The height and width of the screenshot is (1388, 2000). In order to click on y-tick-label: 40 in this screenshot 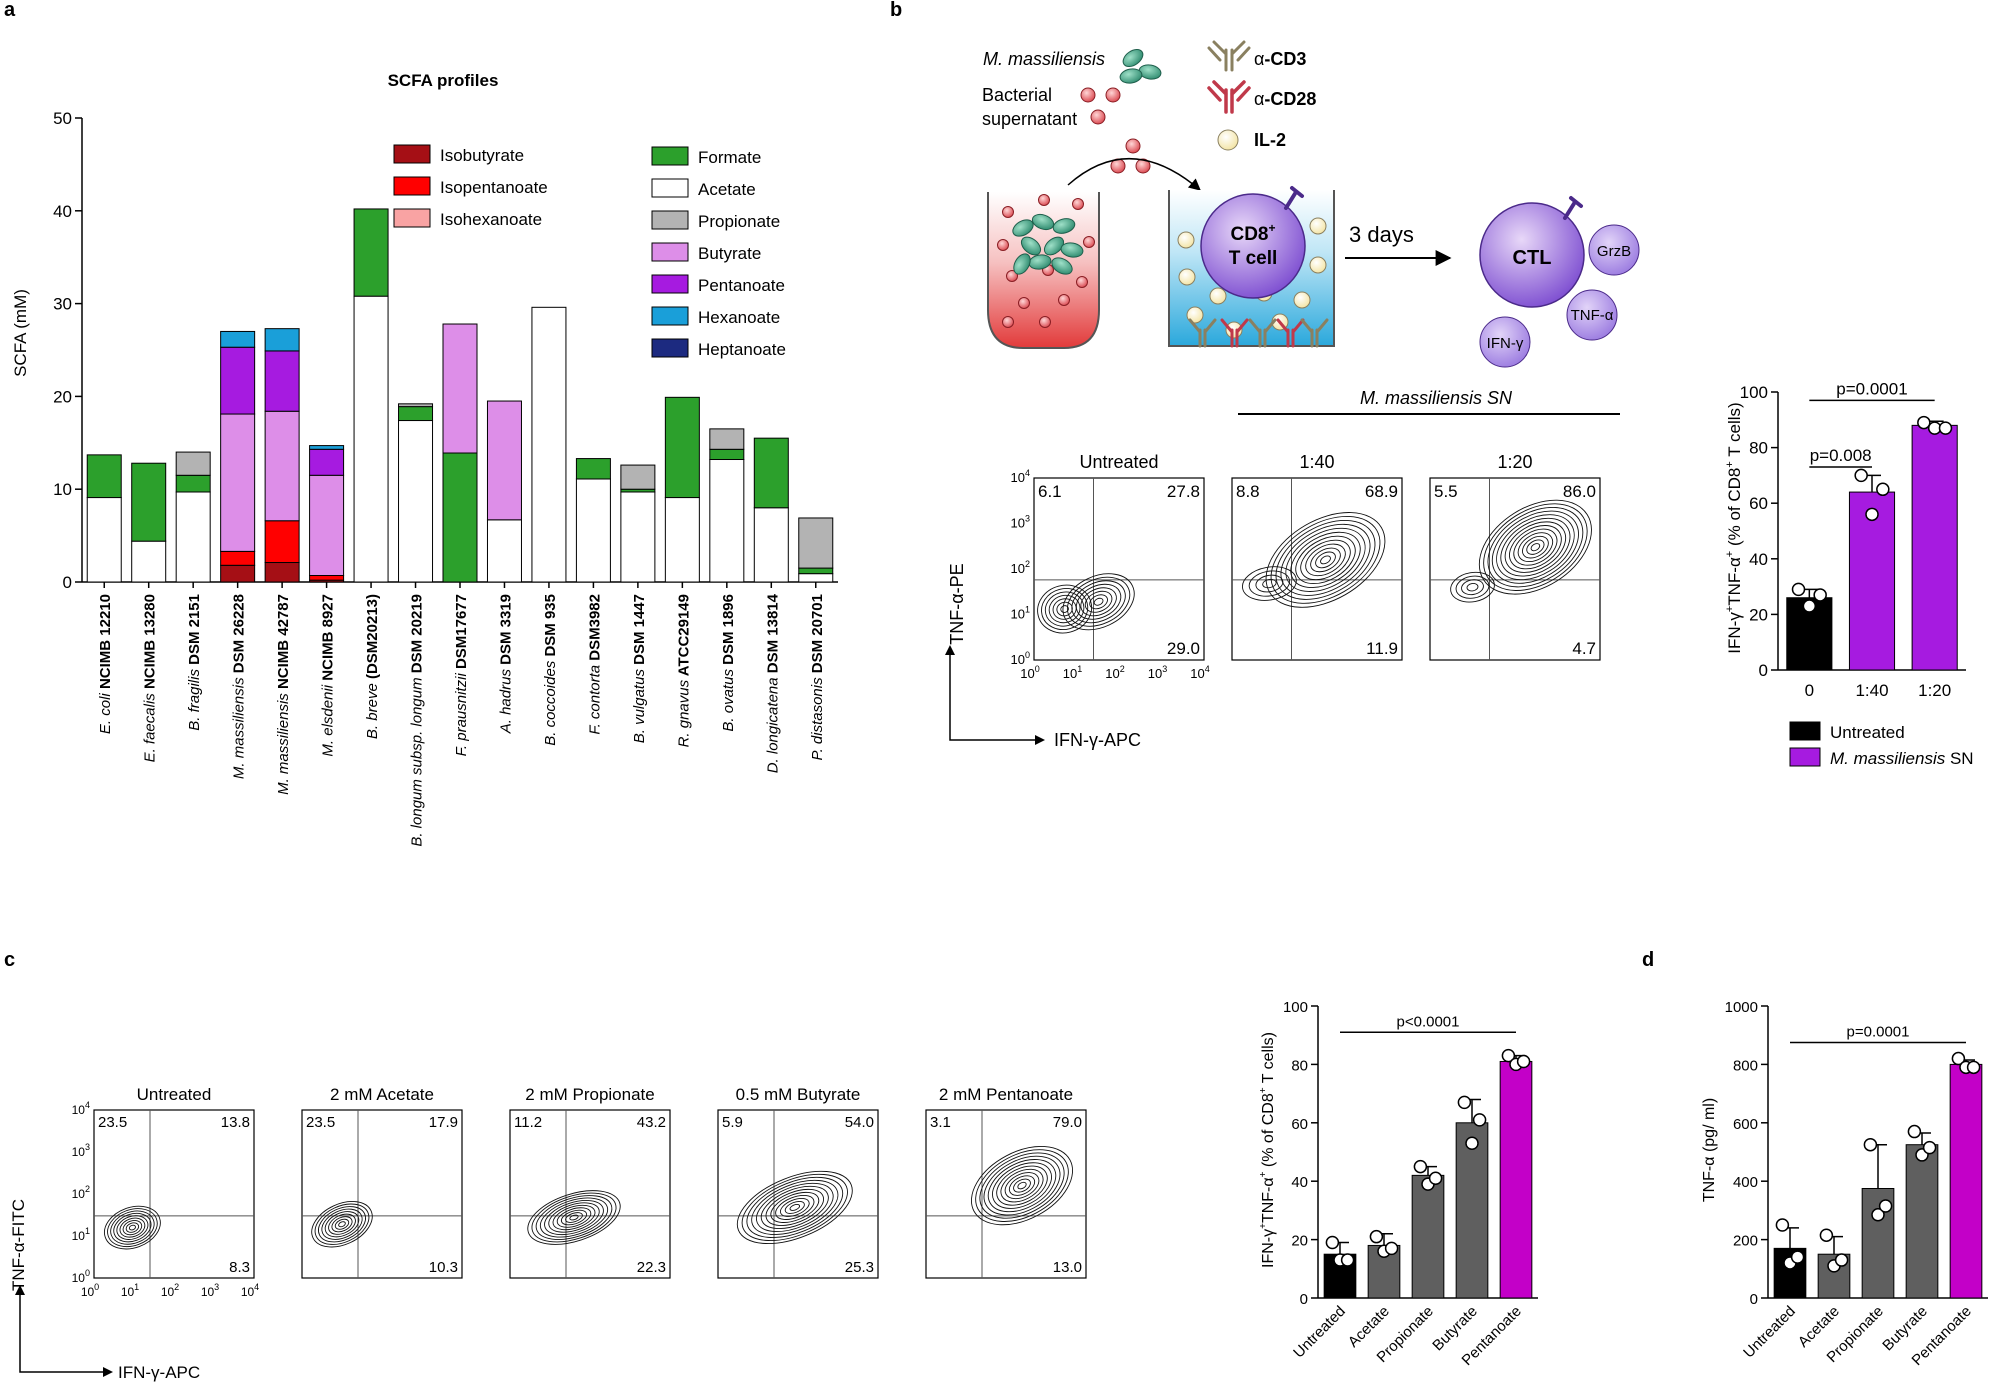, I will do `click(1299, 1182)`.